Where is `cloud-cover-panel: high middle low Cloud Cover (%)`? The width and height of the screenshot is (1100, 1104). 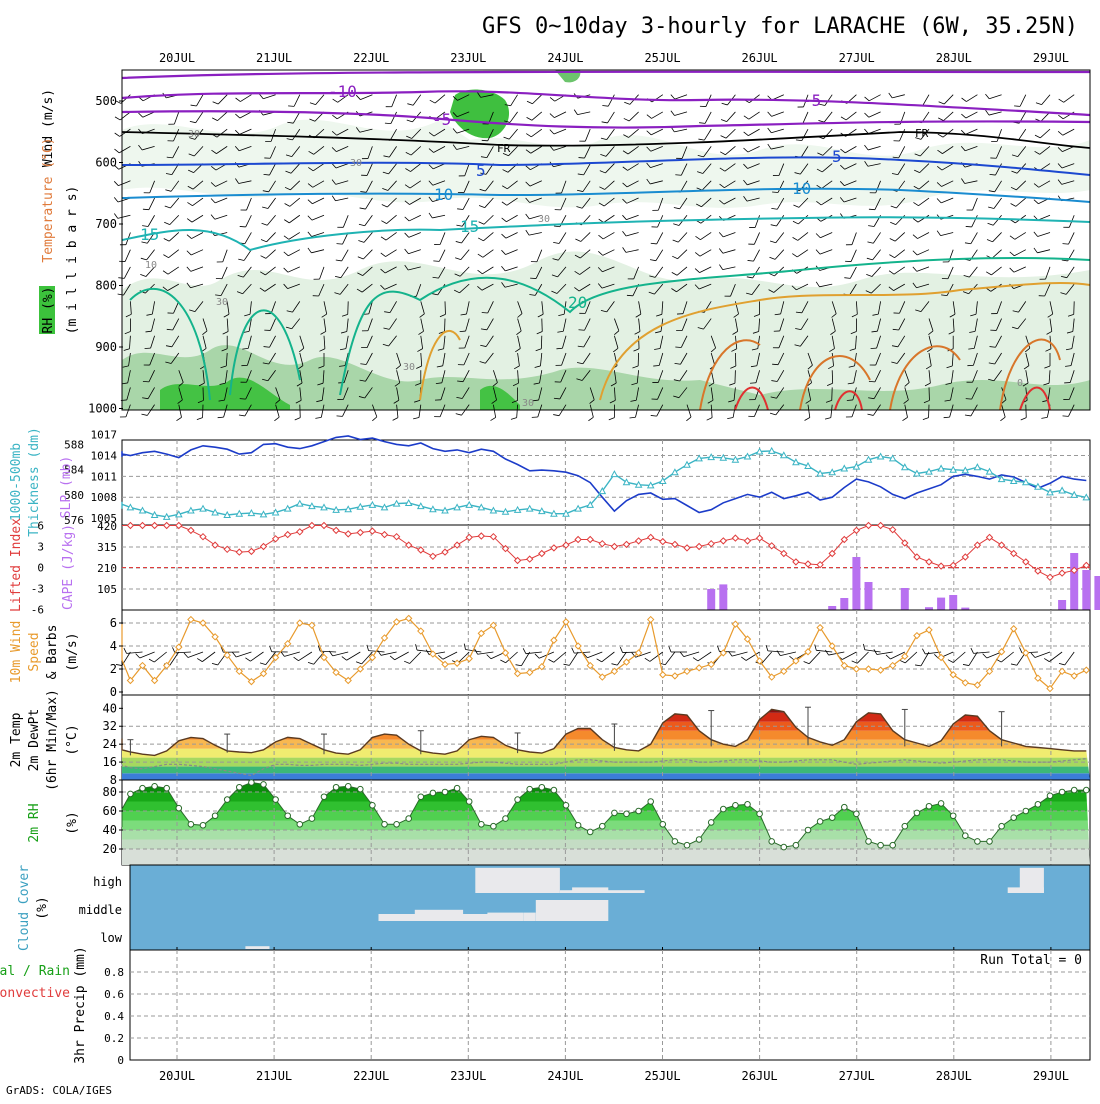 cloud-cover-panel: high middle low Cloud Cover (%) is located at coordinates (553, 908).